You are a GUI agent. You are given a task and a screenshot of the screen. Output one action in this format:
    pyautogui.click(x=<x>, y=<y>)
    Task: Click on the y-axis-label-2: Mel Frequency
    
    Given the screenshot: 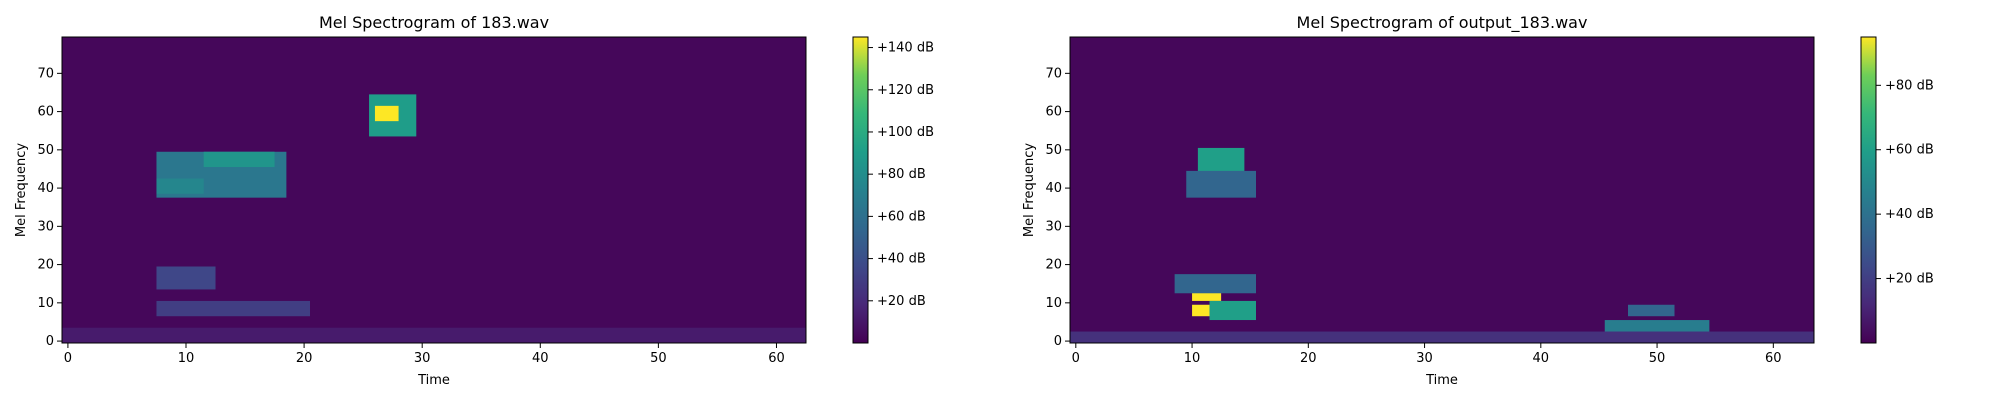 What is the action you would take?
    pyautogui.click(x=1029, y=190)
    